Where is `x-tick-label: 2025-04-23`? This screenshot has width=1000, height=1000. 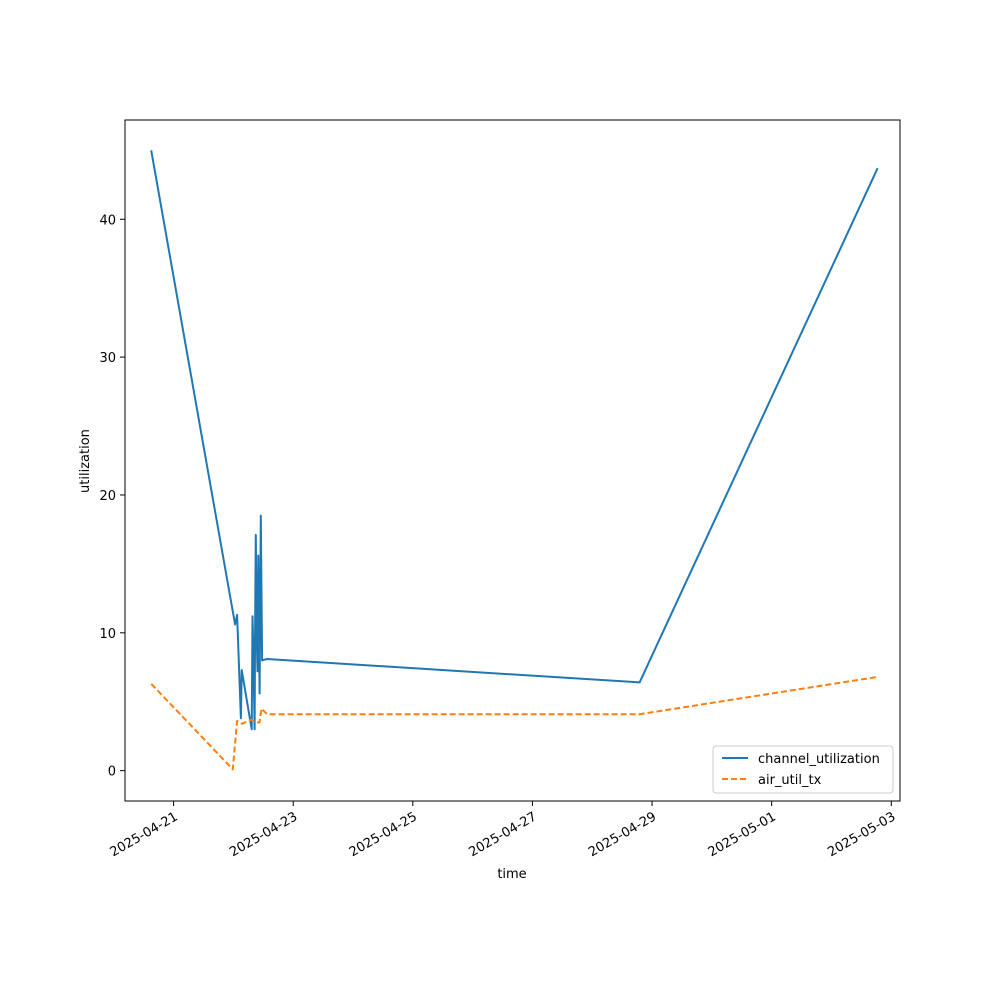
x-tick-label: 2025-04-23 is located at coordinates (263, 834).